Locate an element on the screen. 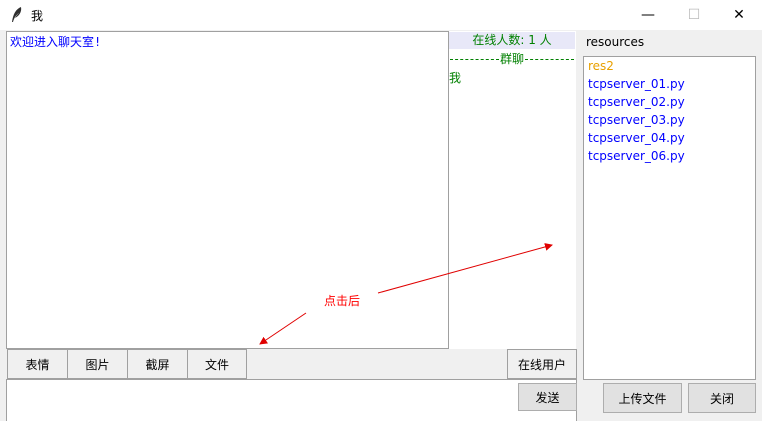 The width and height of the screenshot is (762, 421). resources-title: resources is located at coordinates (615, 42).